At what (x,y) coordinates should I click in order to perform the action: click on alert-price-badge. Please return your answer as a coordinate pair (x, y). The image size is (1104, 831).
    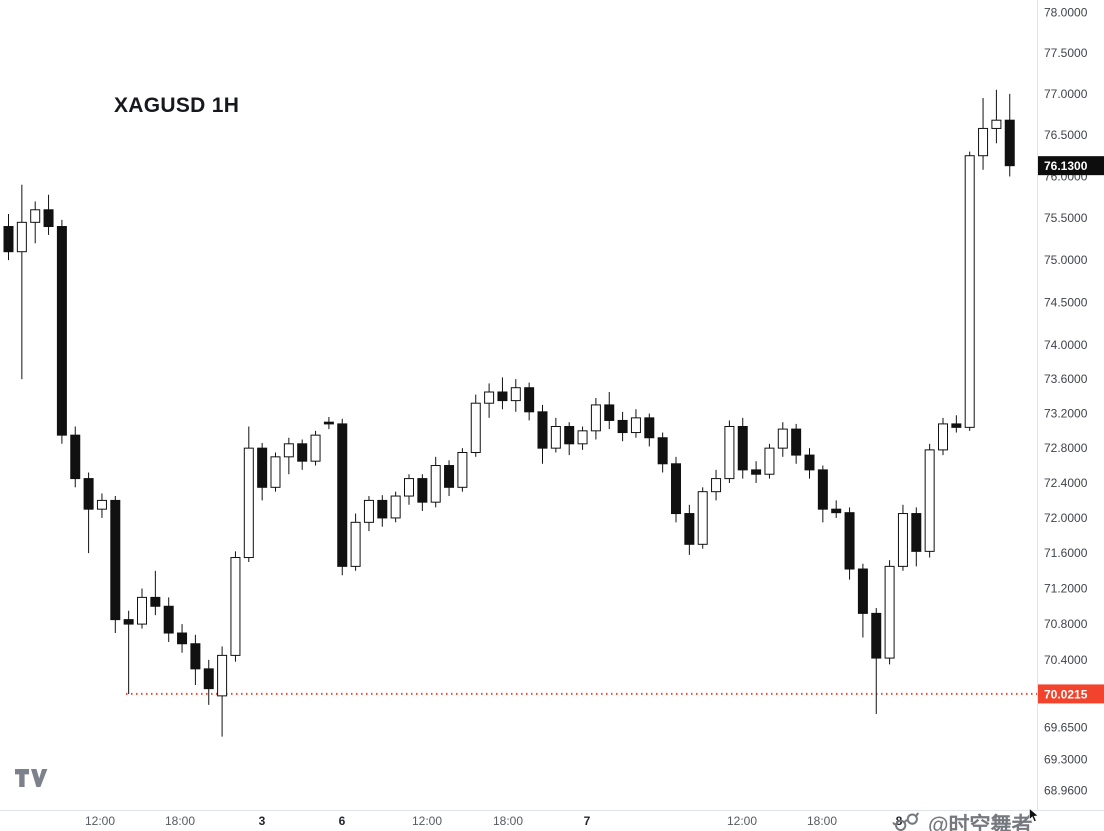
    Looking at the image, I should click on (1071, 694).